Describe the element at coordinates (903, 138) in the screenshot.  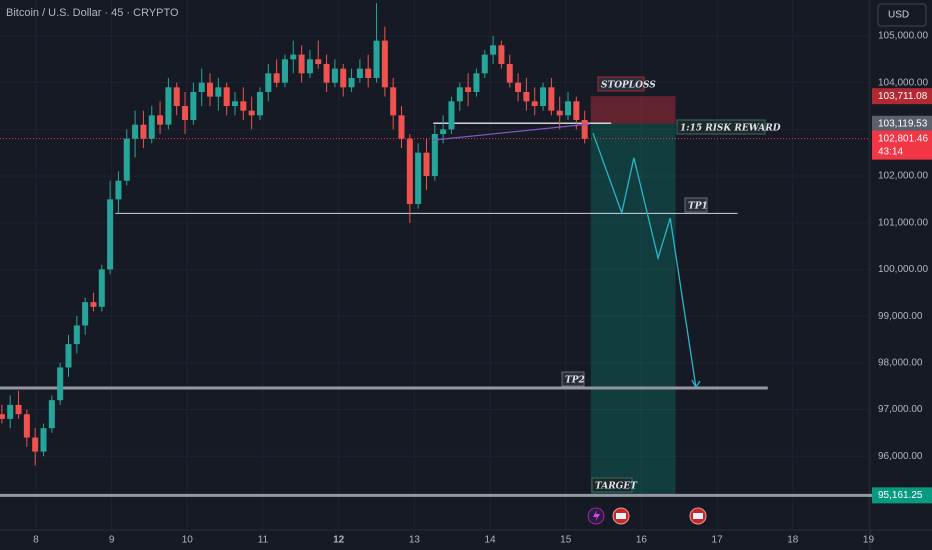
I see `last-price-label: 102,801.46` at that location.